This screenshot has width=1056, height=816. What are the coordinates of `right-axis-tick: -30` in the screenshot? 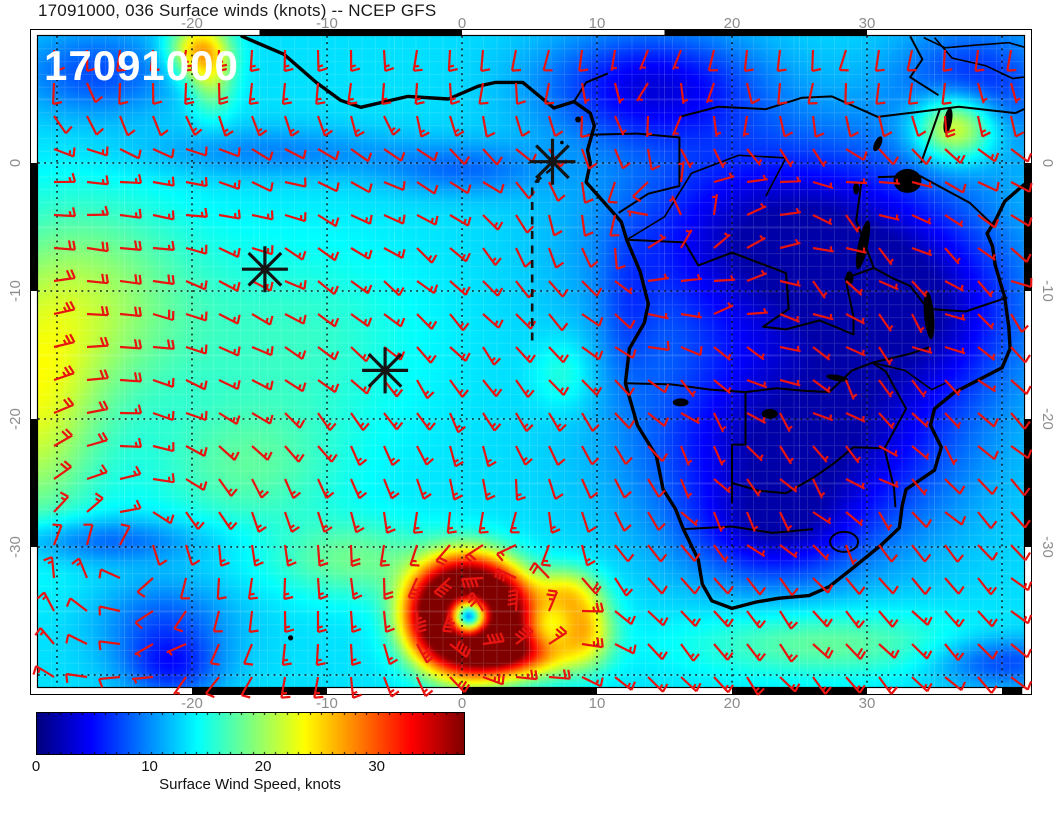 It's located at (1047, 547).